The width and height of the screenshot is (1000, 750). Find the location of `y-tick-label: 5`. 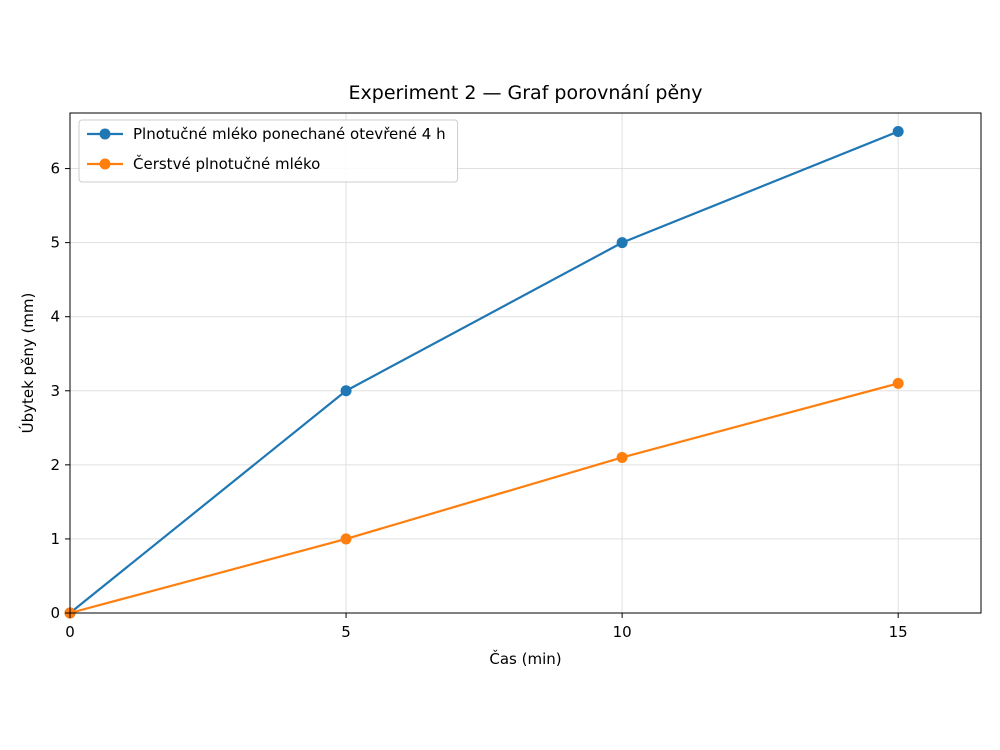

y-tick-label: 5 is located at coordinates (55, 243).